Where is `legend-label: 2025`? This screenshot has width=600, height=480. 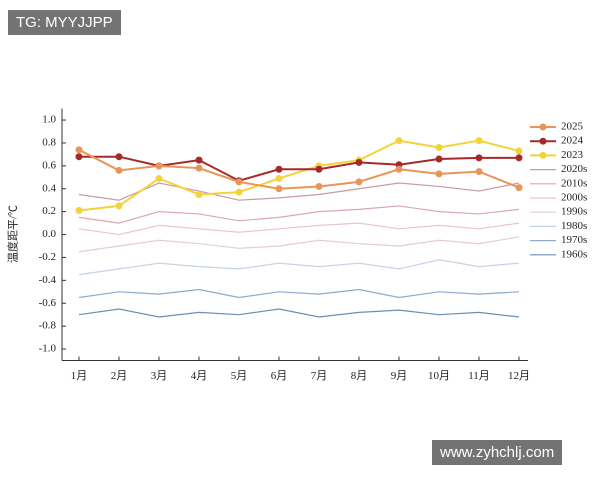
legend-label: 2025 is located at coordinates (572, 127).